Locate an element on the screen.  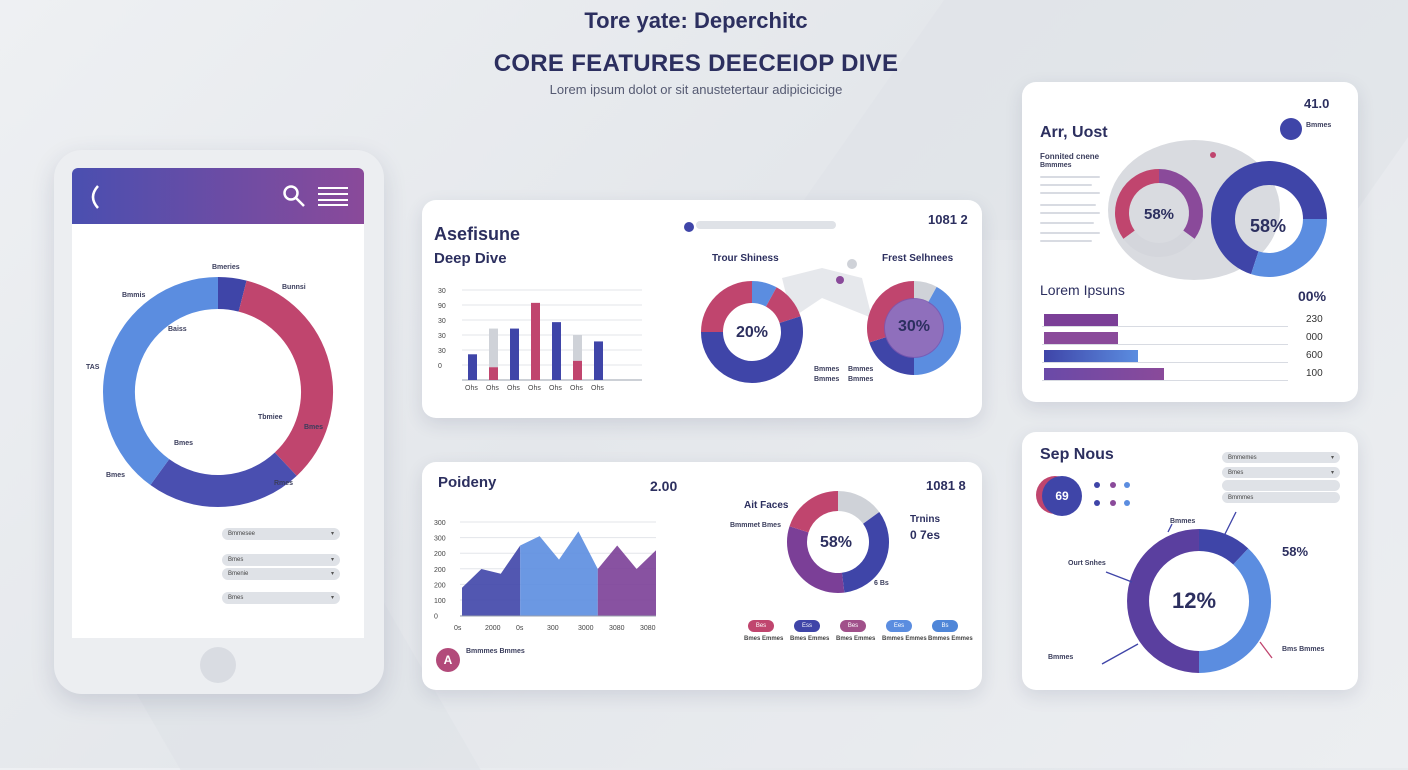
home-button is located at coordinates (218, 665).